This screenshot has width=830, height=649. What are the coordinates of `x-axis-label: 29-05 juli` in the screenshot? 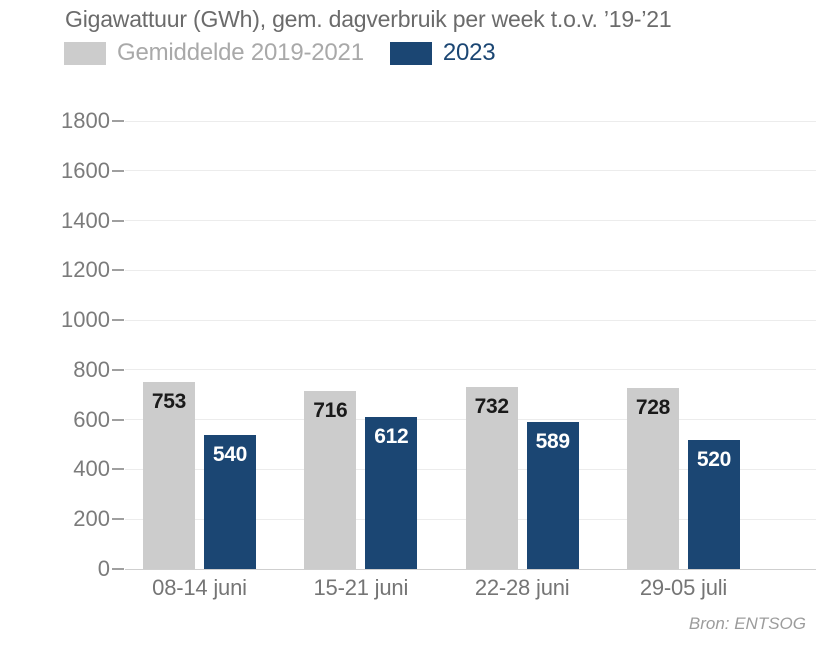 It's located at (683, 587).